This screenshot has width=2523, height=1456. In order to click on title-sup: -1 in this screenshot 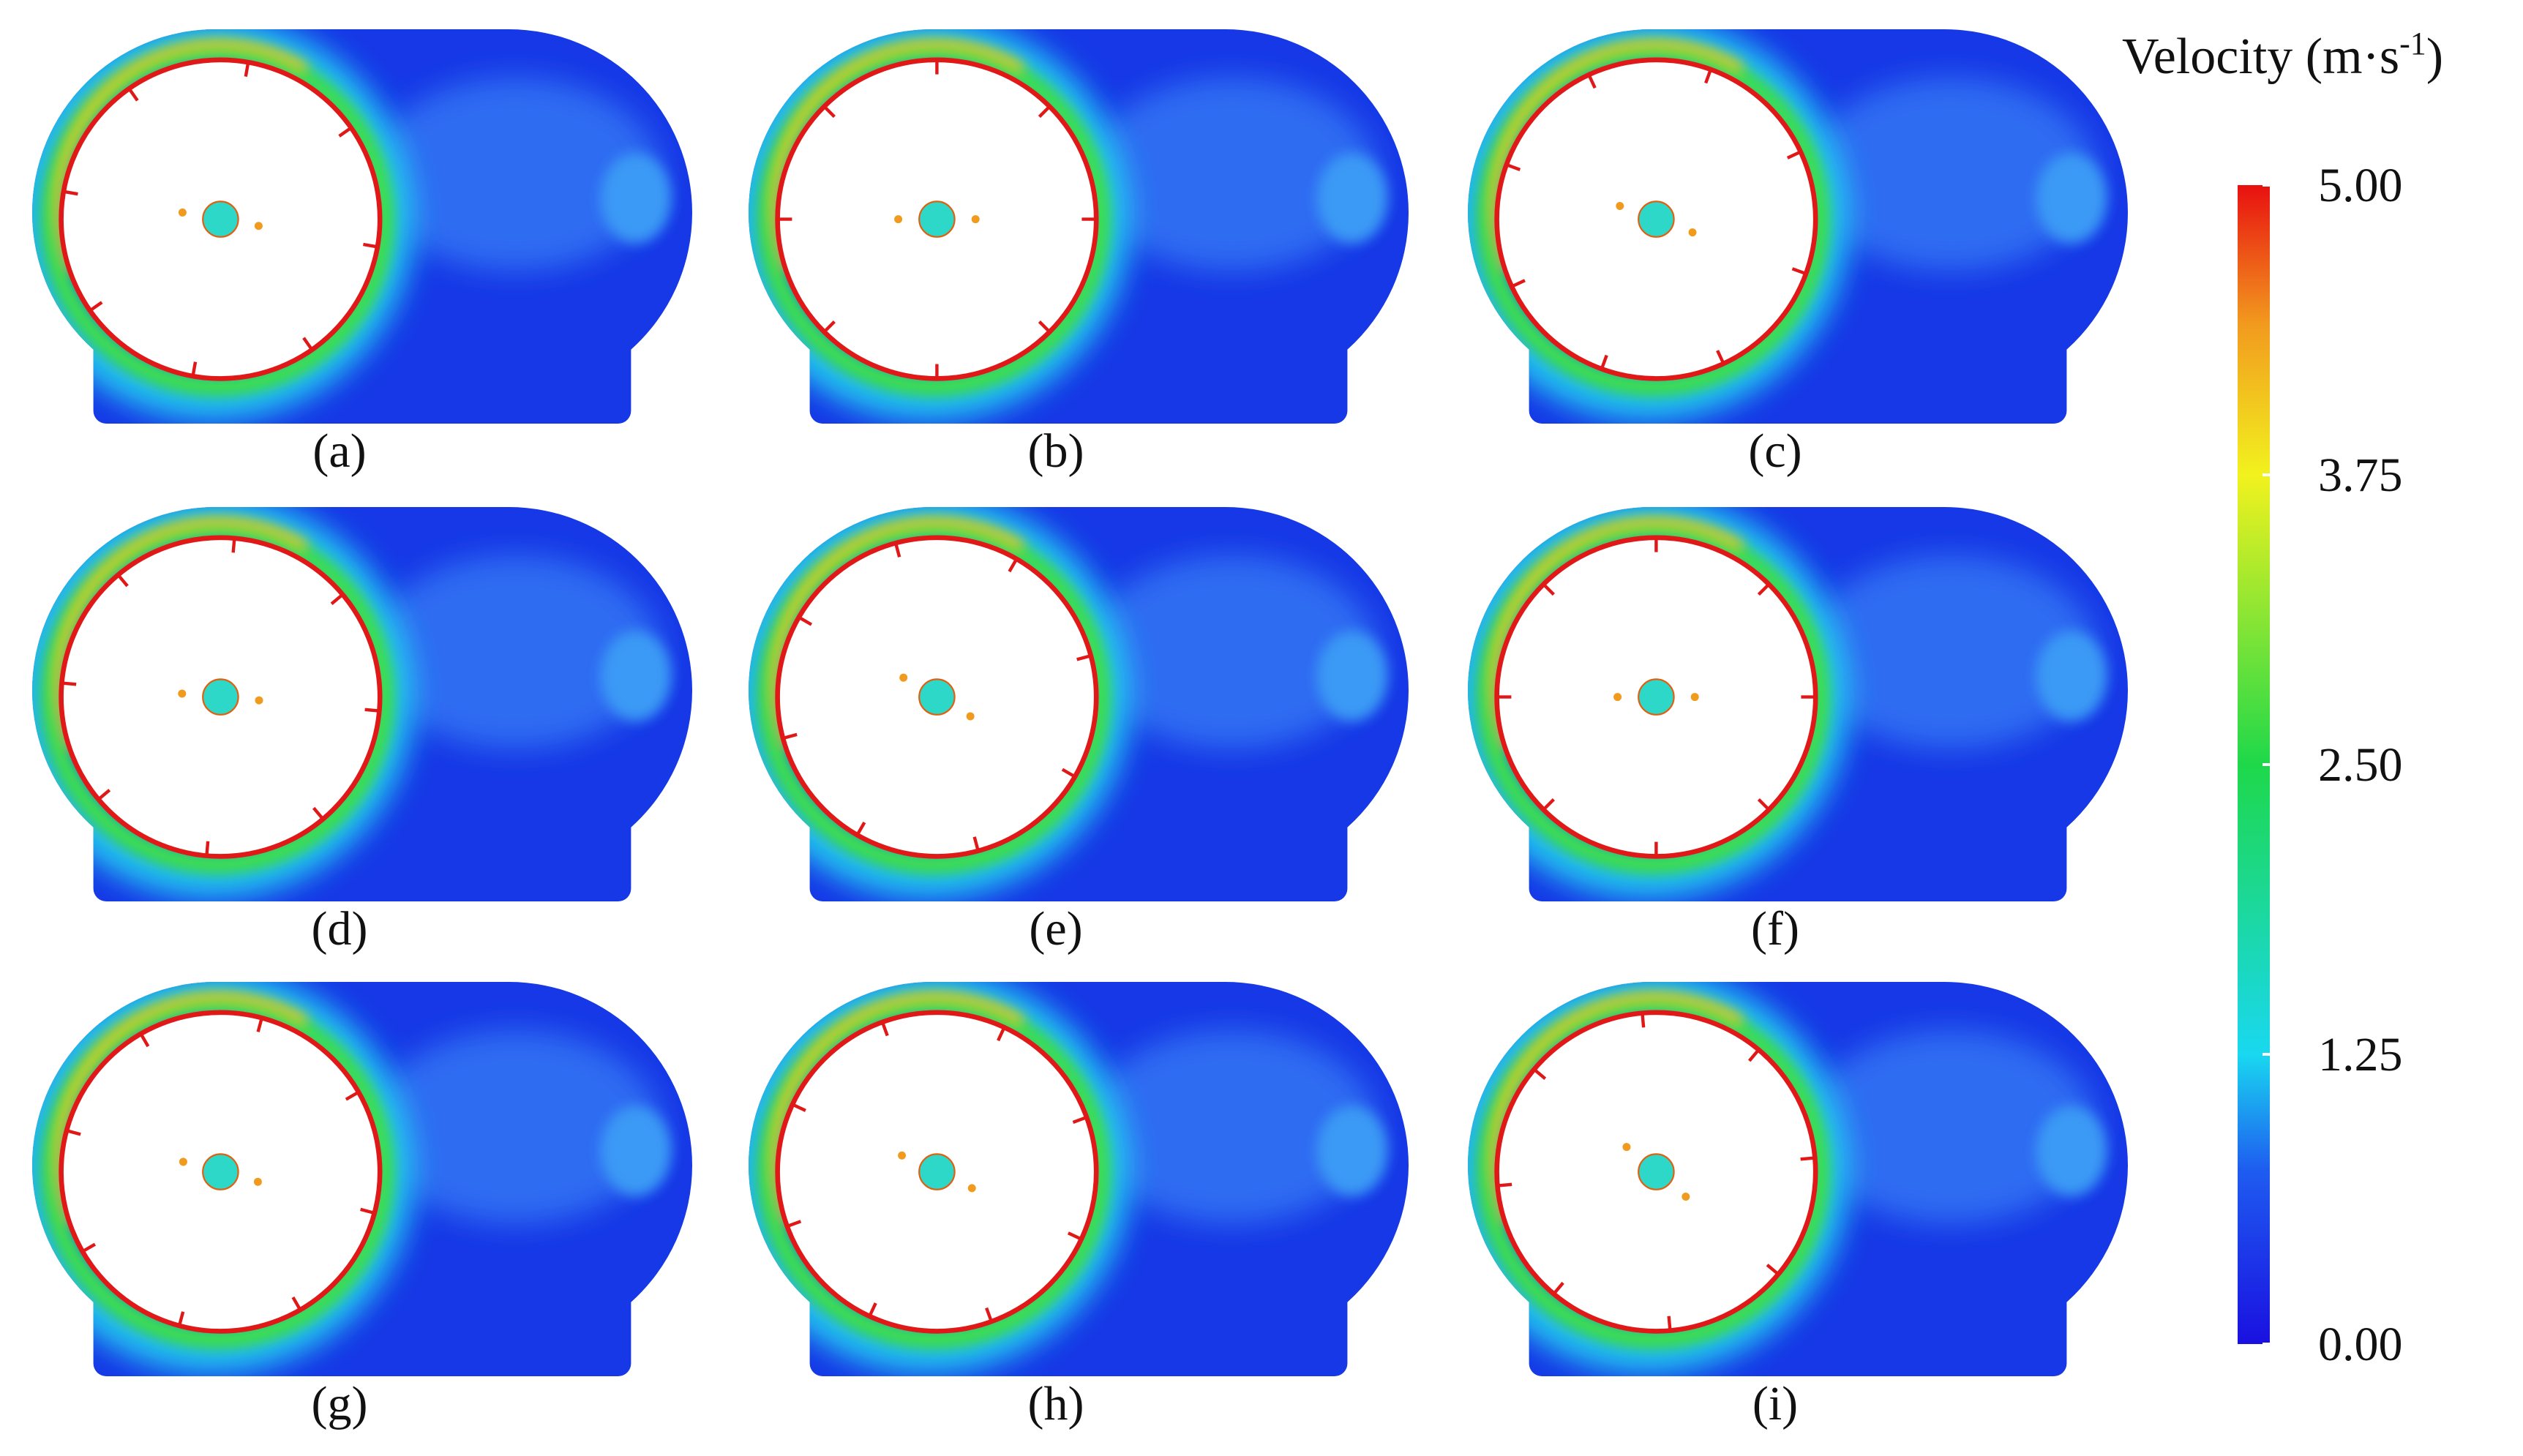, I will do `click(2412, 43)`.